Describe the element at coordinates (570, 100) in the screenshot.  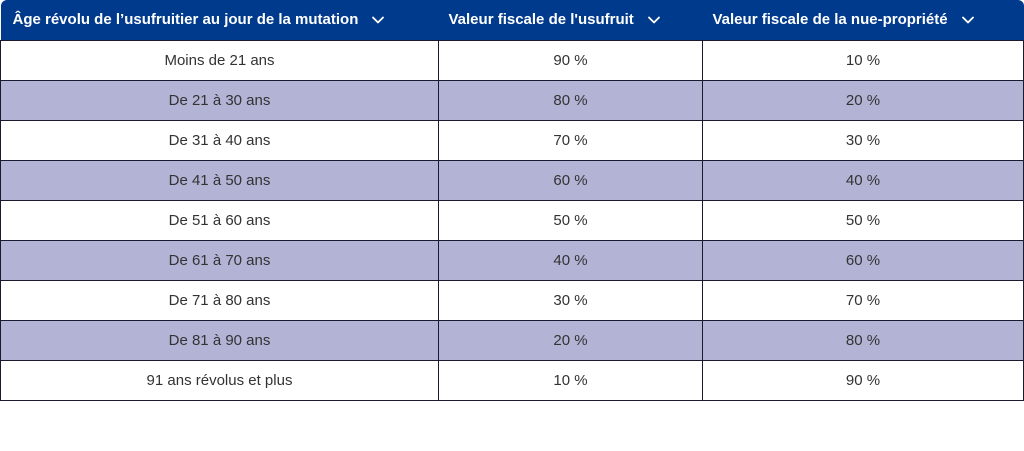
I see `cell-usufruit: 80 %` at that location.